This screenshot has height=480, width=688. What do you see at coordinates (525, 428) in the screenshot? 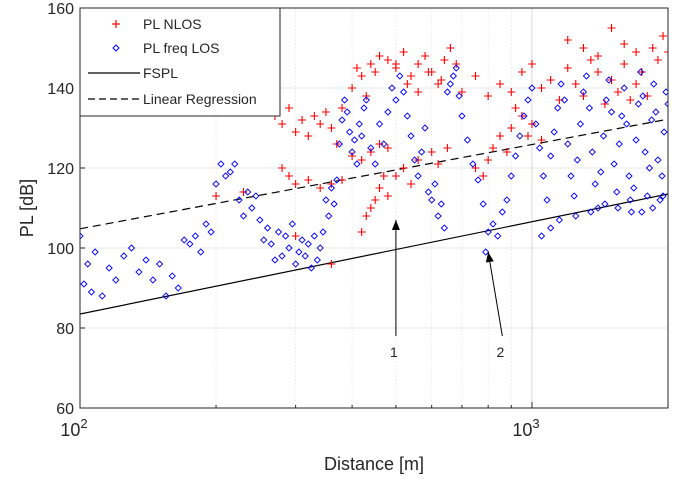
I see `x-tick-label: 103` at bounding box center [525, 428].